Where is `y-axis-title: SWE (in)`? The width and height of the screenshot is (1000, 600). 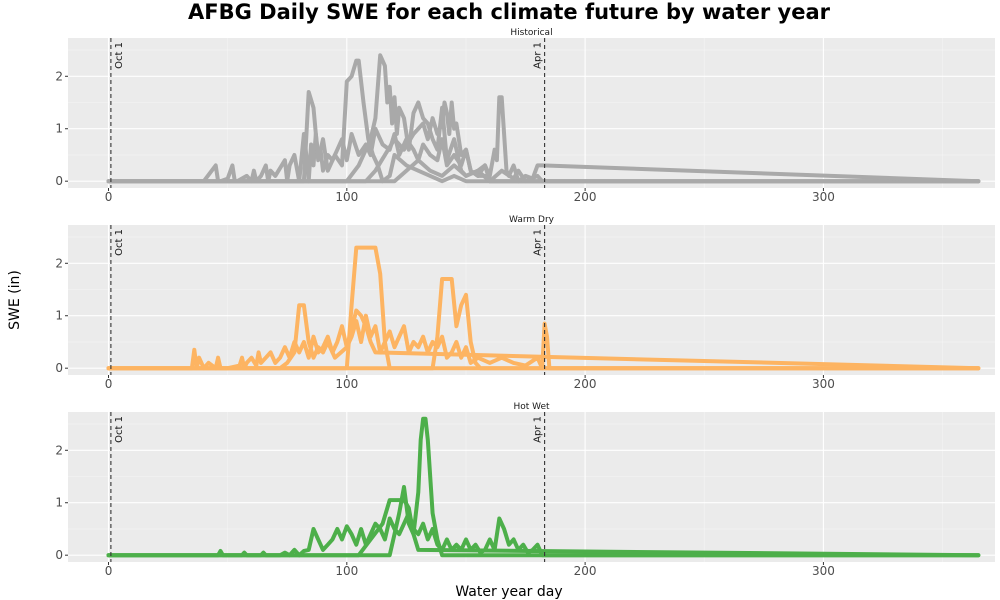
y-axis-title: SWE (in) is located at coordinates (15, 300).